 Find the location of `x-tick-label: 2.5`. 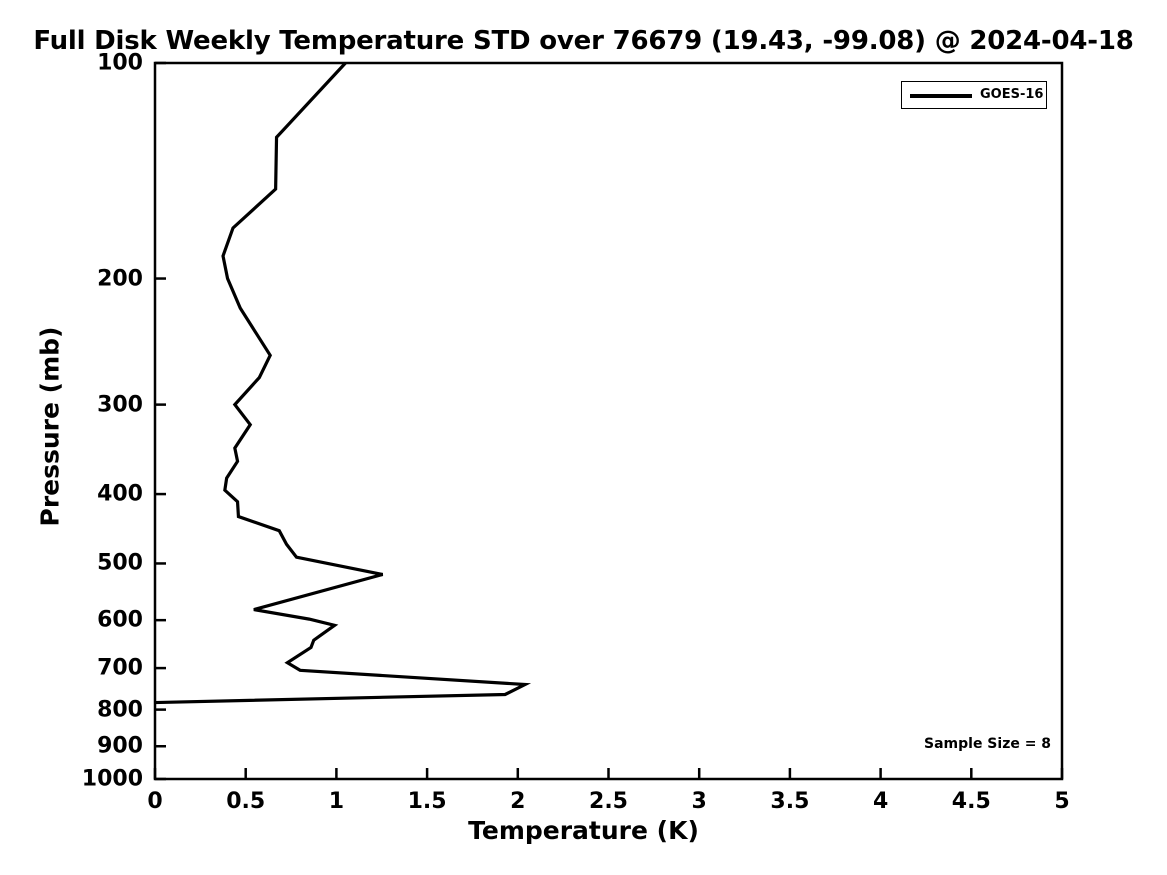

x-tick-label: 2.5 is located at coordinates (608, 801).